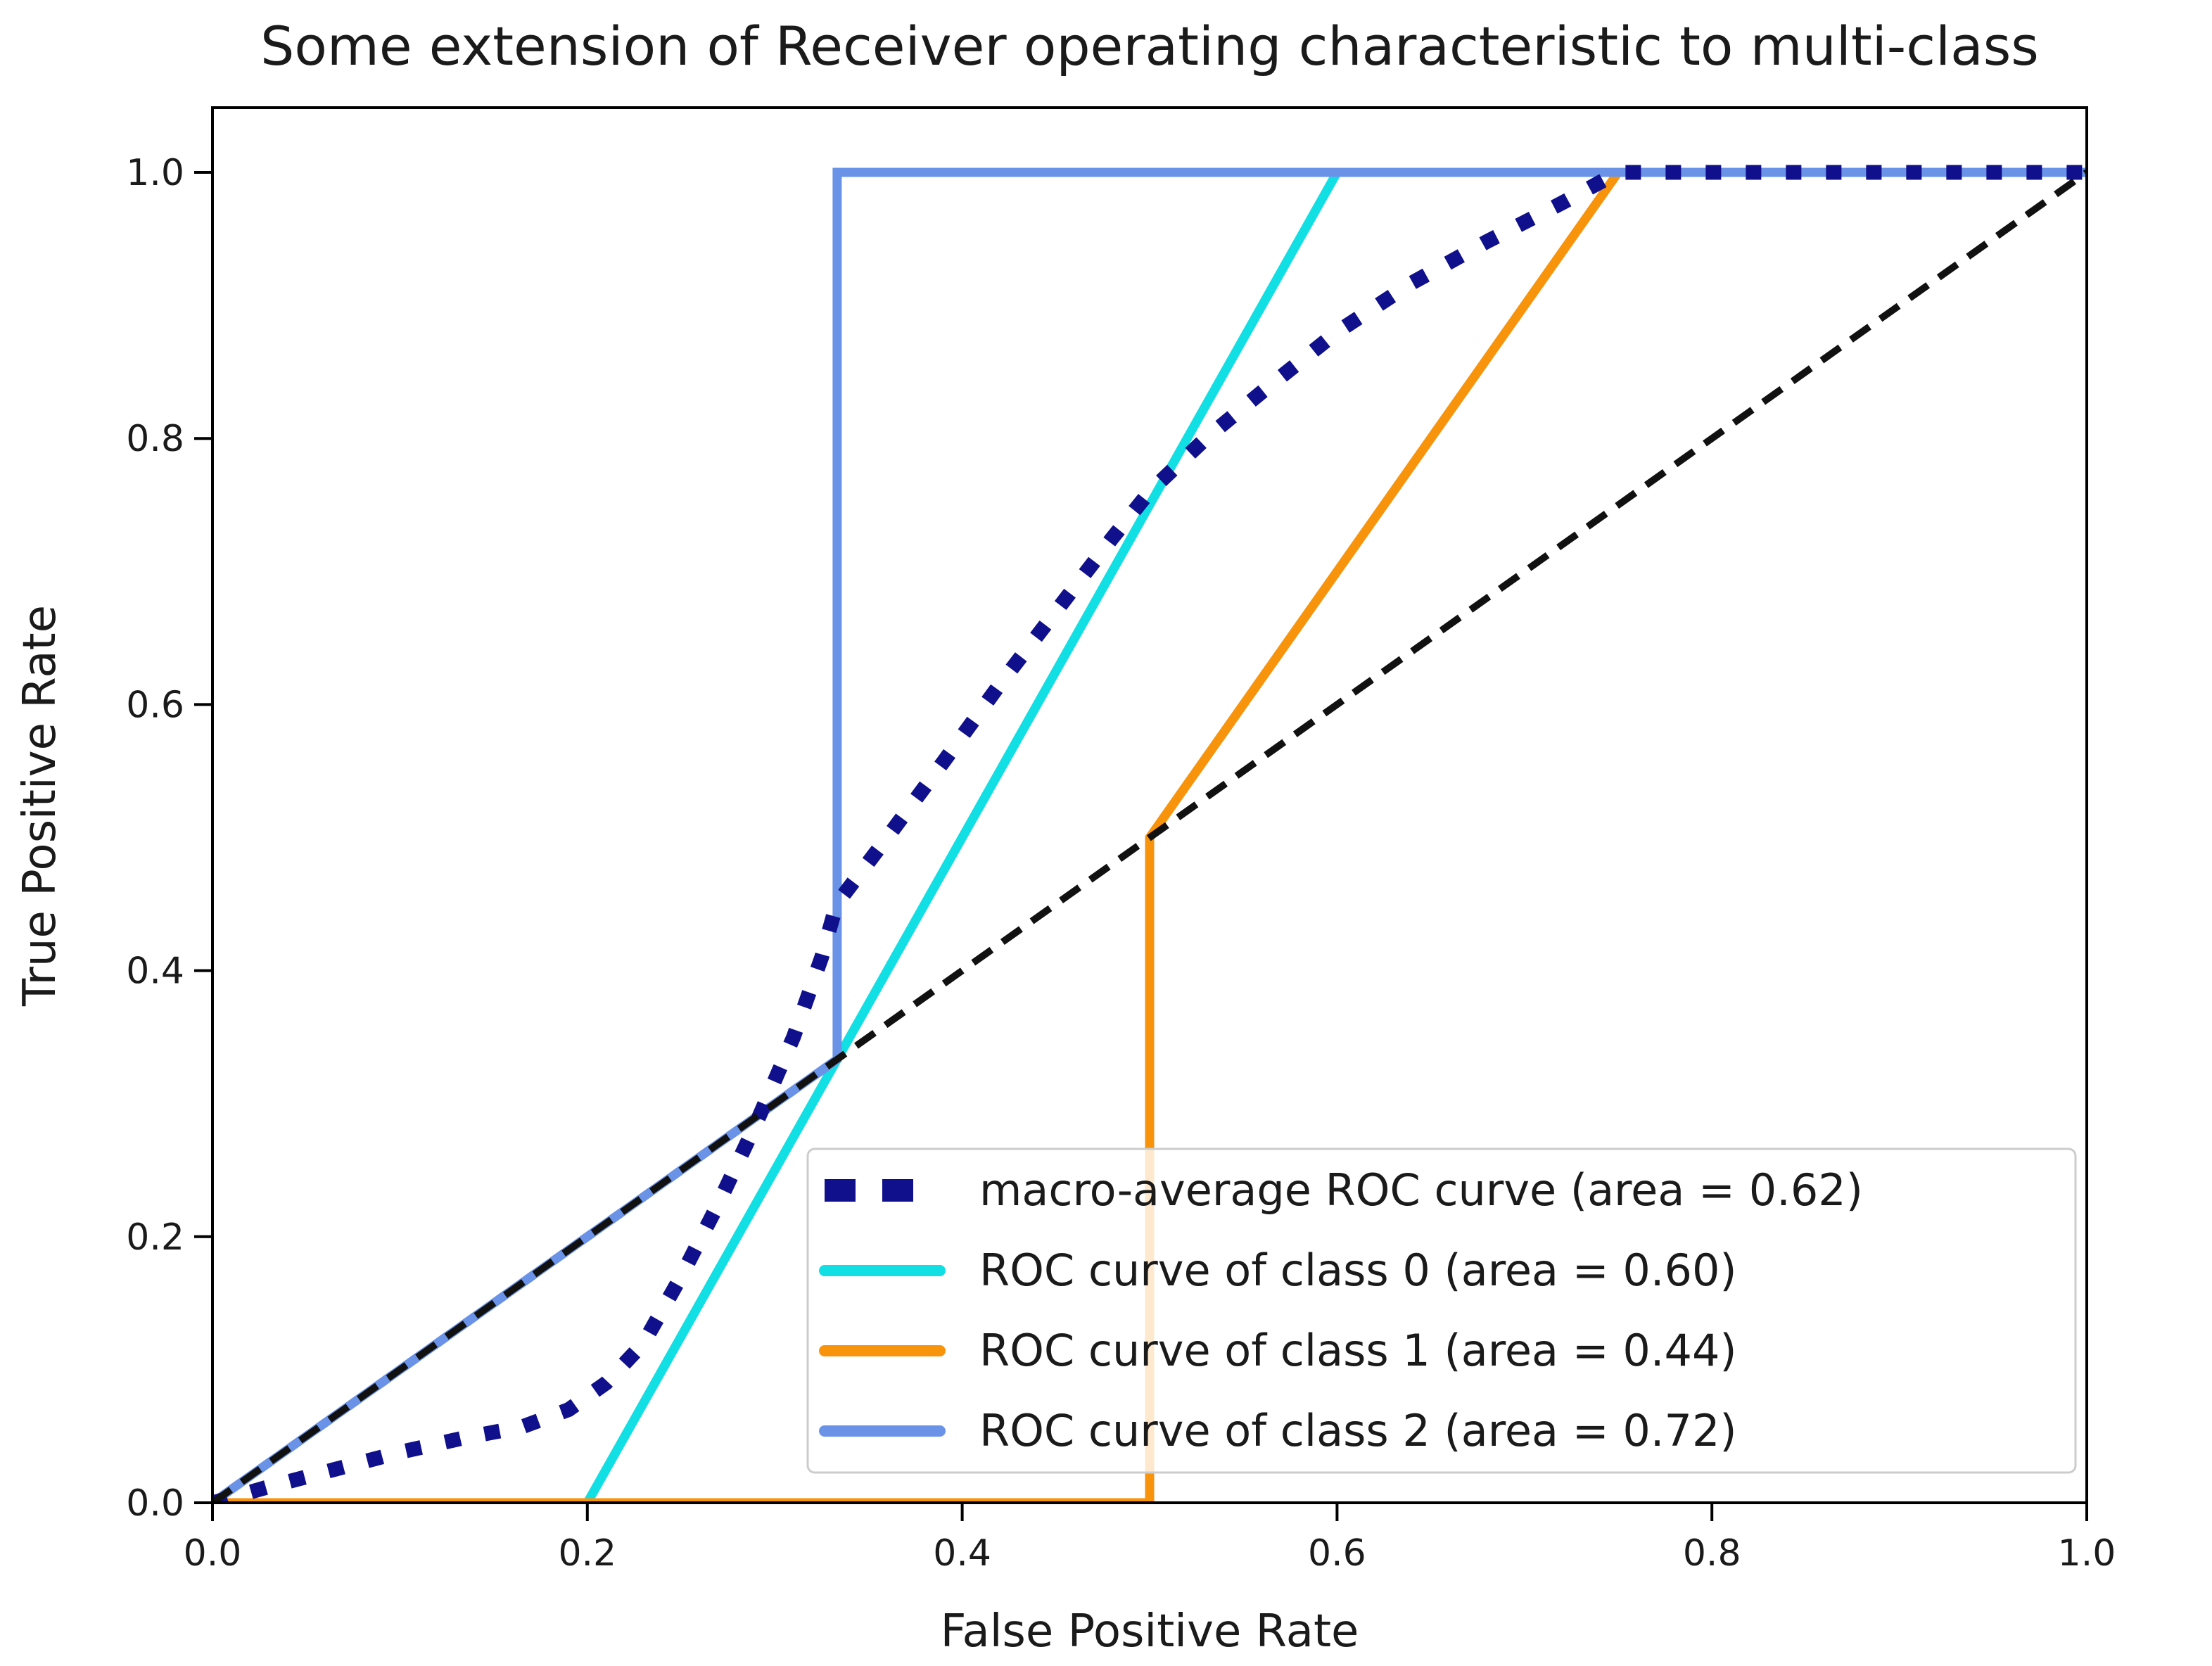  What do you see at coordinates (587, 1553) in the screenshot?
I see `x-tick-label: 0.2` at bounding box center [587, 1553].